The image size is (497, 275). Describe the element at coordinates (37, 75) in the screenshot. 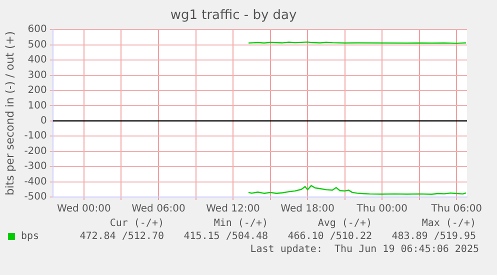

I see `y-tick-label: 300` at that location.